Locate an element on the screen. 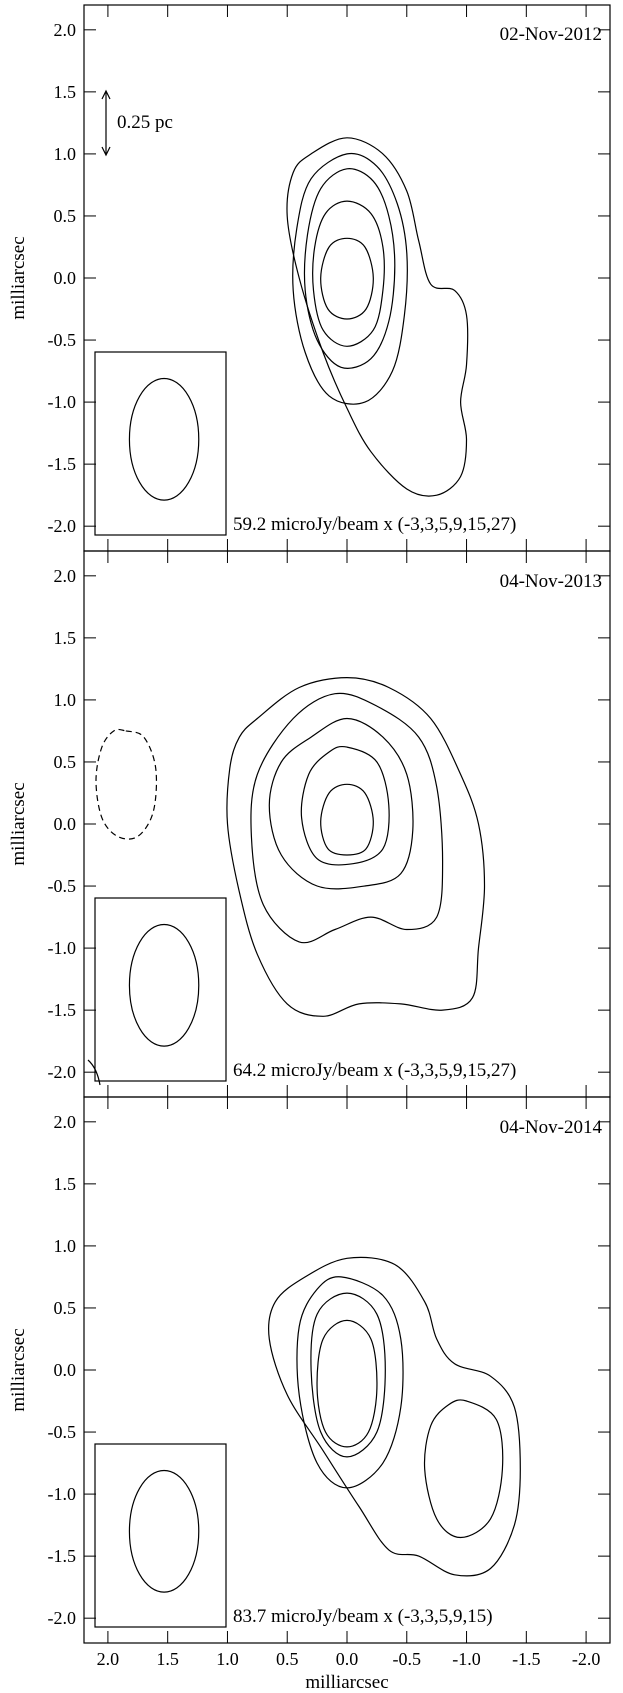  x-tick-label: 1.5 is located at coordinates (167, 1659).